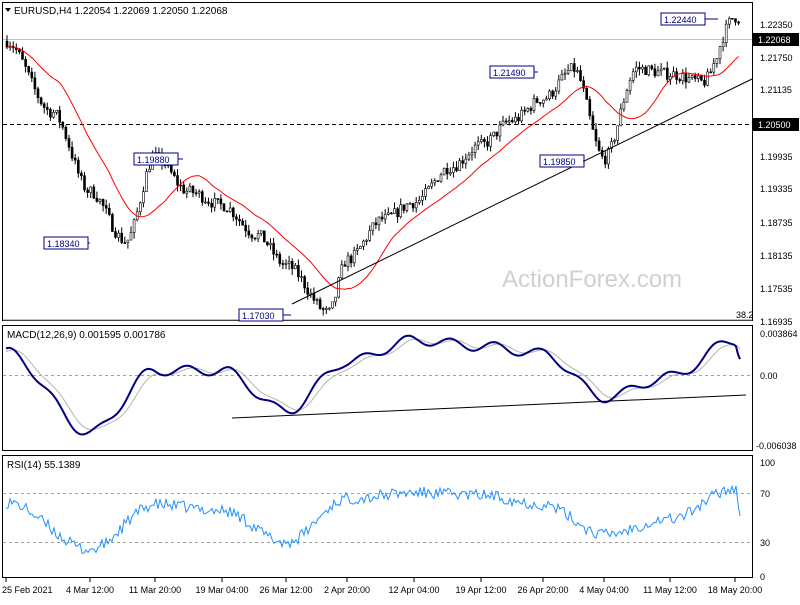 This screenshot has width=800, height=605. Describe the element at coordinates (158, 159) in the screenshot. I see `price-callout: 1.19880` at that location.